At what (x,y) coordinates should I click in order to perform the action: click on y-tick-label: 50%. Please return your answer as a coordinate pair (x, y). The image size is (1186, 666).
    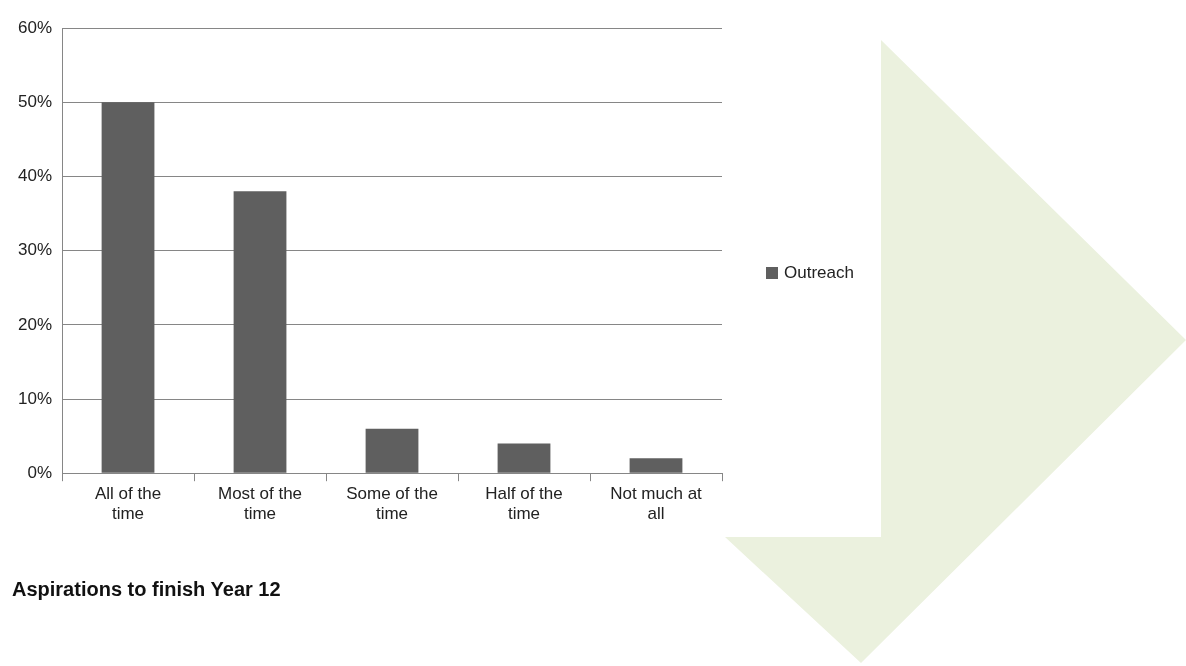
    Looking at the image, I should click on (35, 102).